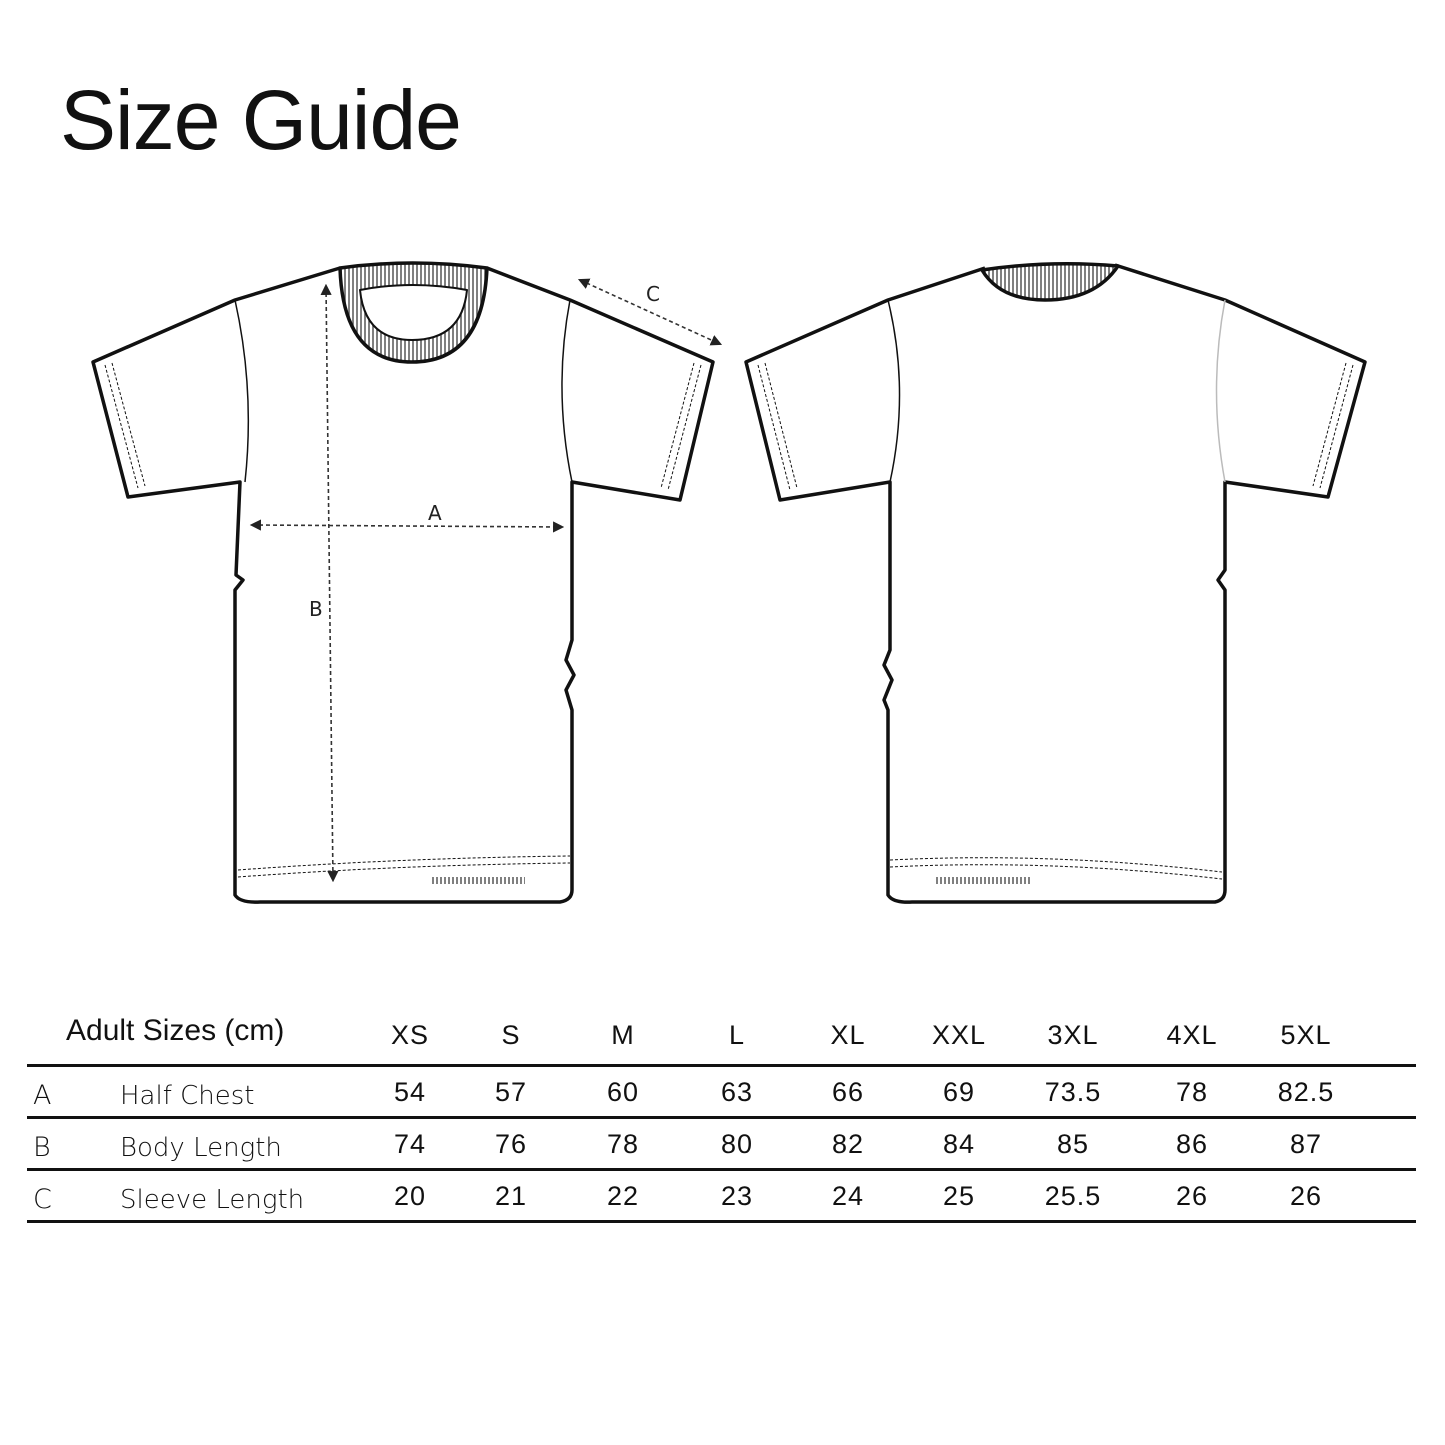 The height and width of the screenshot is (1445, 1445). Describe the element at coordinates (410, 1092) in the screenshot. I see `table-cell: 54` at that location.